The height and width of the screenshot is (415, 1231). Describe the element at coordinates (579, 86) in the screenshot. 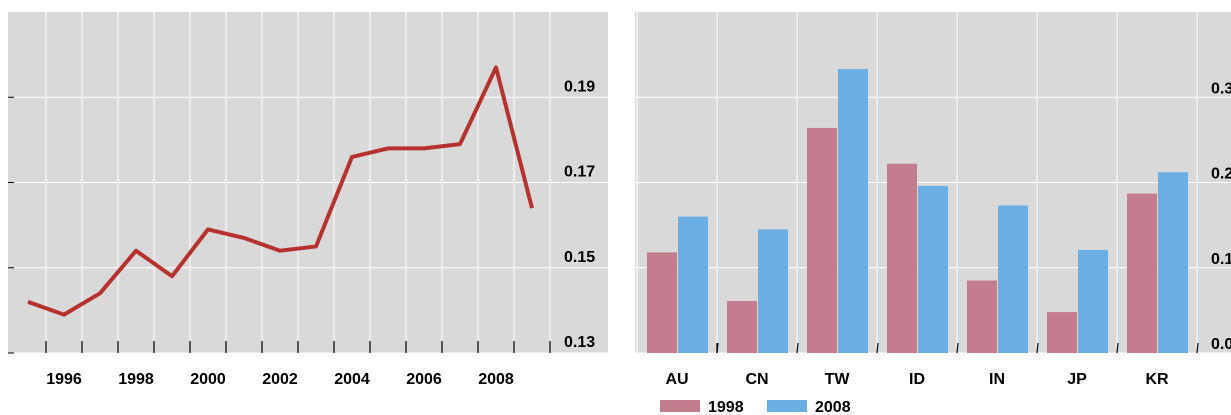

I see `y-tick-label: 0.19` at that location.